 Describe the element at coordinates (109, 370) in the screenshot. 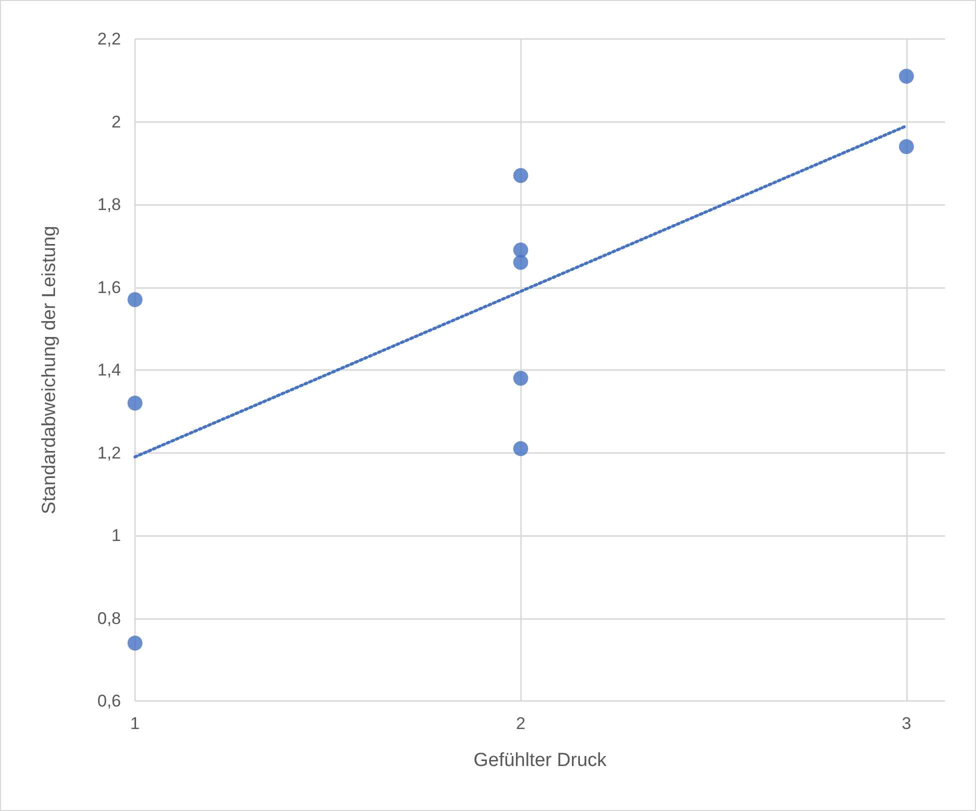

I see `y-tick-label: 1,4` at that location.